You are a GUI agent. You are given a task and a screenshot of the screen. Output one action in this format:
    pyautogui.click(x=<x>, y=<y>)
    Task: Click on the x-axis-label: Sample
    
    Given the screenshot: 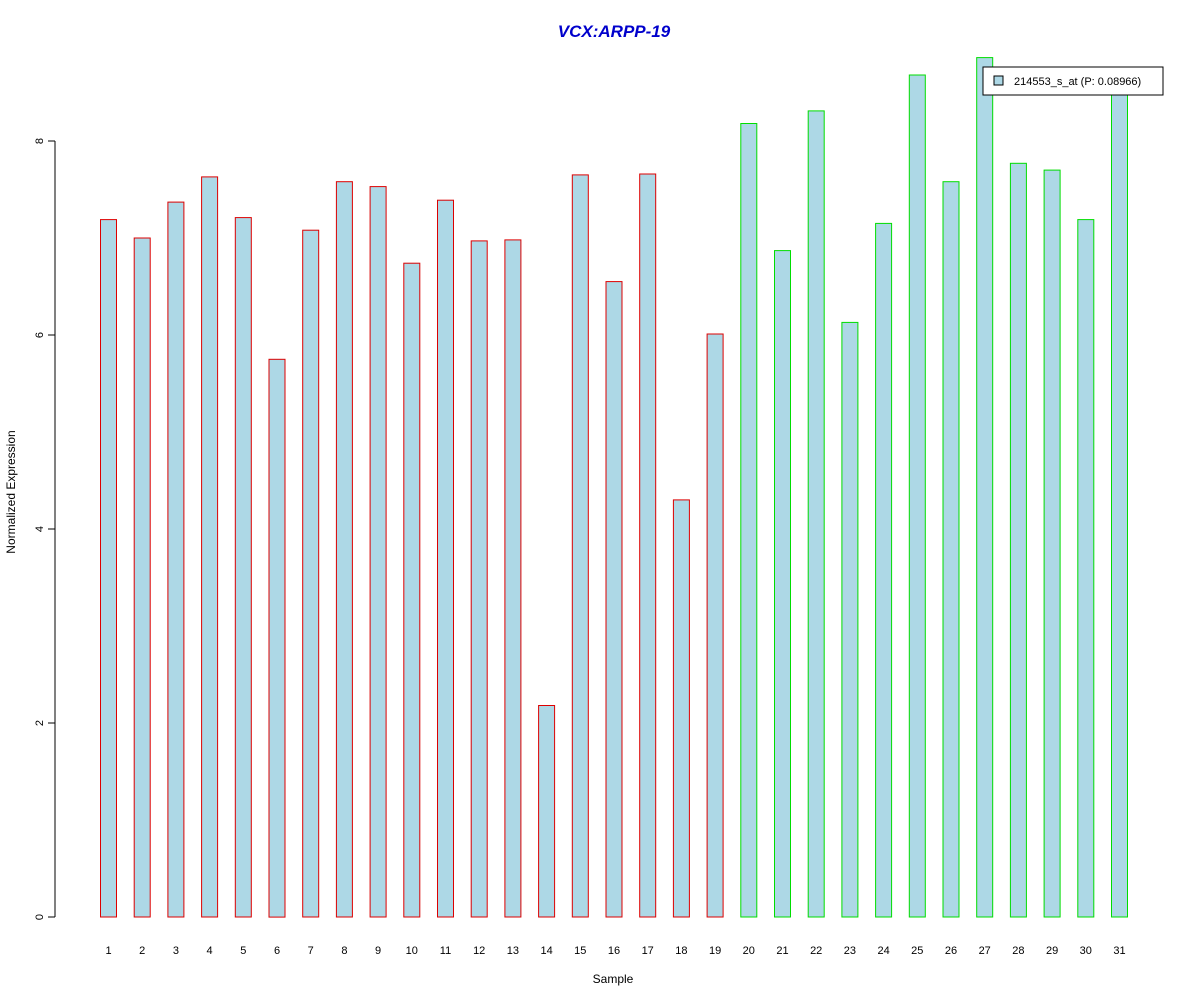 What is the action you would take?
    pyautogui.click(x=613, y=979)
    